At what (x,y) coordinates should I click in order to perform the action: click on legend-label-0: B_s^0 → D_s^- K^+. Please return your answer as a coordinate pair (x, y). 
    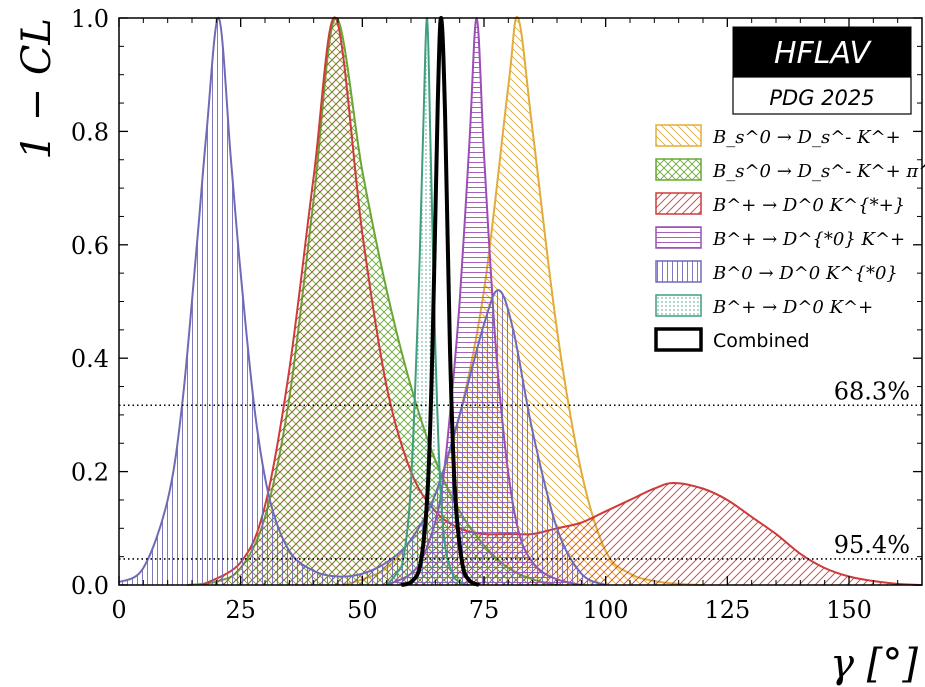
    Looking at the image, I should click on (806, 137).